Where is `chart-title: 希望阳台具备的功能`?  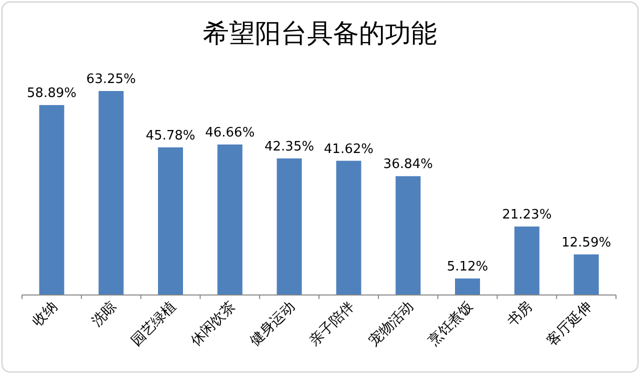 chart-title: 希望阳台具备的功能 is located at coordinates (320, 34).